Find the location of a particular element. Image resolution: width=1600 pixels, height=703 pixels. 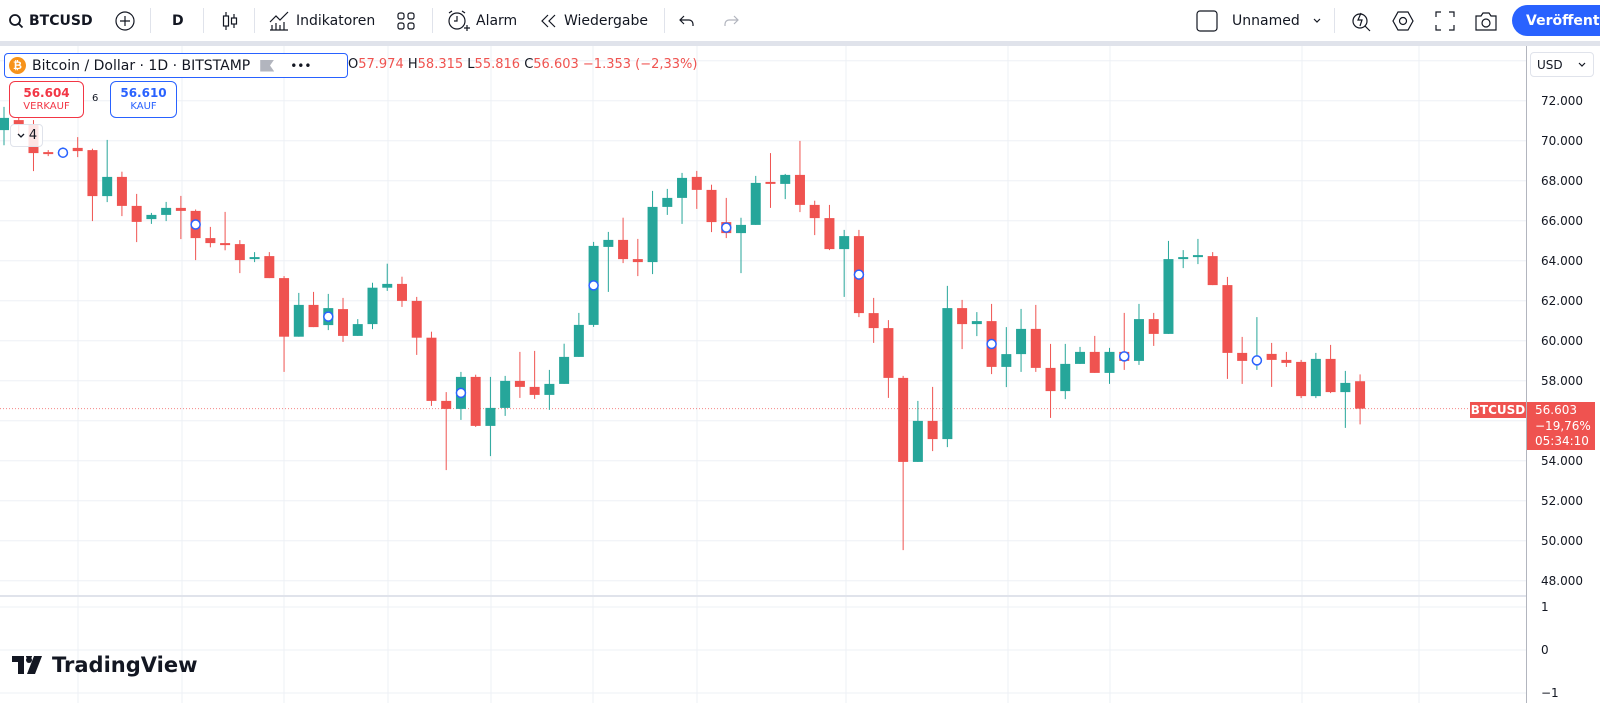

buy-button: 56.610 KAUF is located at coordinates (143, 99).